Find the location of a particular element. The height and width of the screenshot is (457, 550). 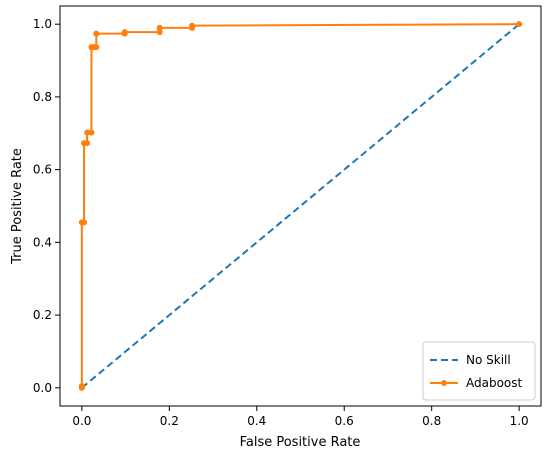

y-tick-label: 0.4 is located at coordinates (42, 242).